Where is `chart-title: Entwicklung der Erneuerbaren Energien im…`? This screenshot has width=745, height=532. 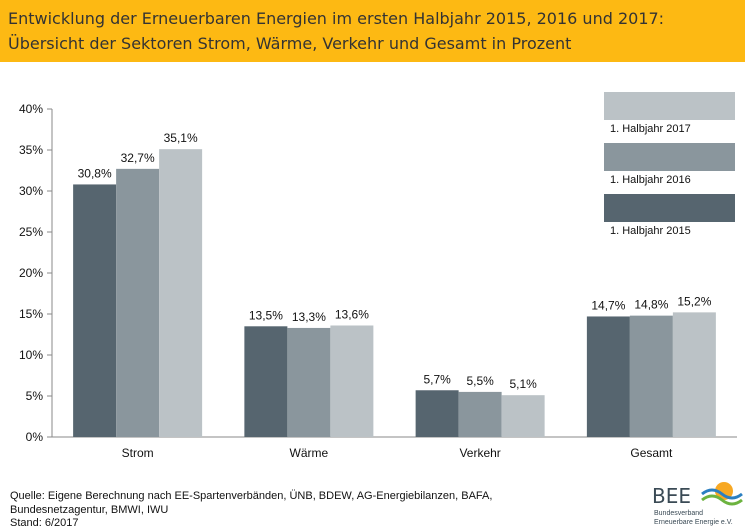
chart-title: Entwicklung der Erneuerbaren Energien im… is located at coordinates (336, 18).